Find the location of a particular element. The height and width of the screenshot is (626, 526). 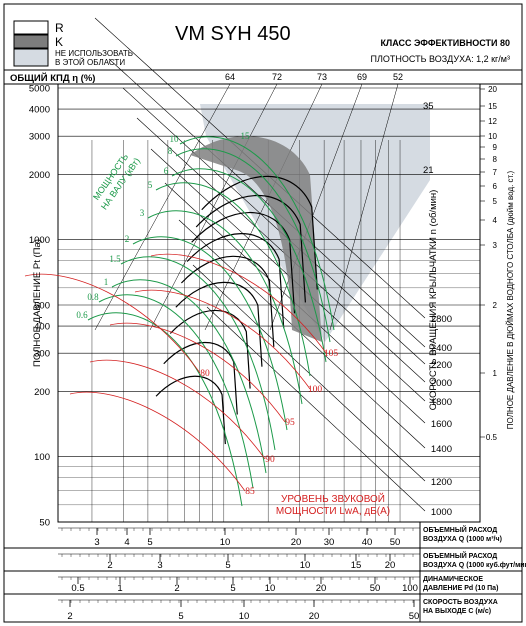

right-axis-value: 12 is located at coordinates (492, 121).